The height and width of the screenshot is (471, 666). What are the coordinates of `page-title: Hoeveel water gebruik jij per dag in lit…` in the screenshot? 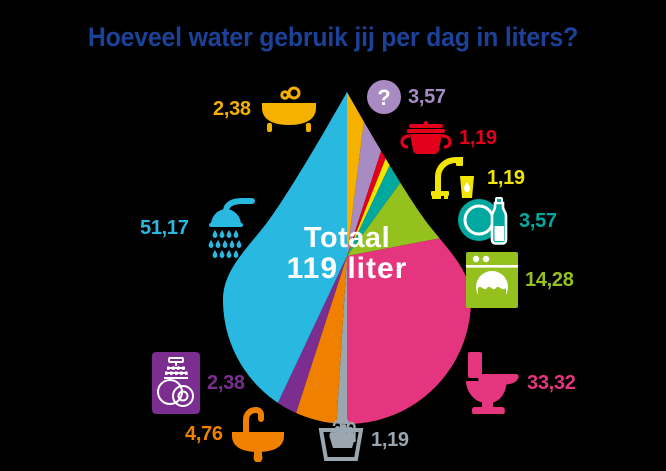 It's located at (333, 37).